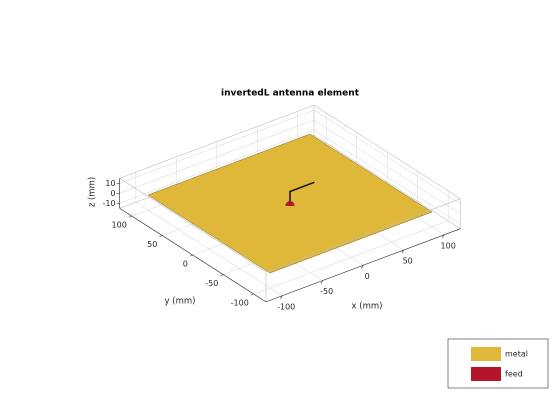 The width and height of the screenshot is (560, 420). What do you see at coordinates (211, 283) in the screenshot?
I see `y-tick-label: -50` at bounding box center [211, 283].